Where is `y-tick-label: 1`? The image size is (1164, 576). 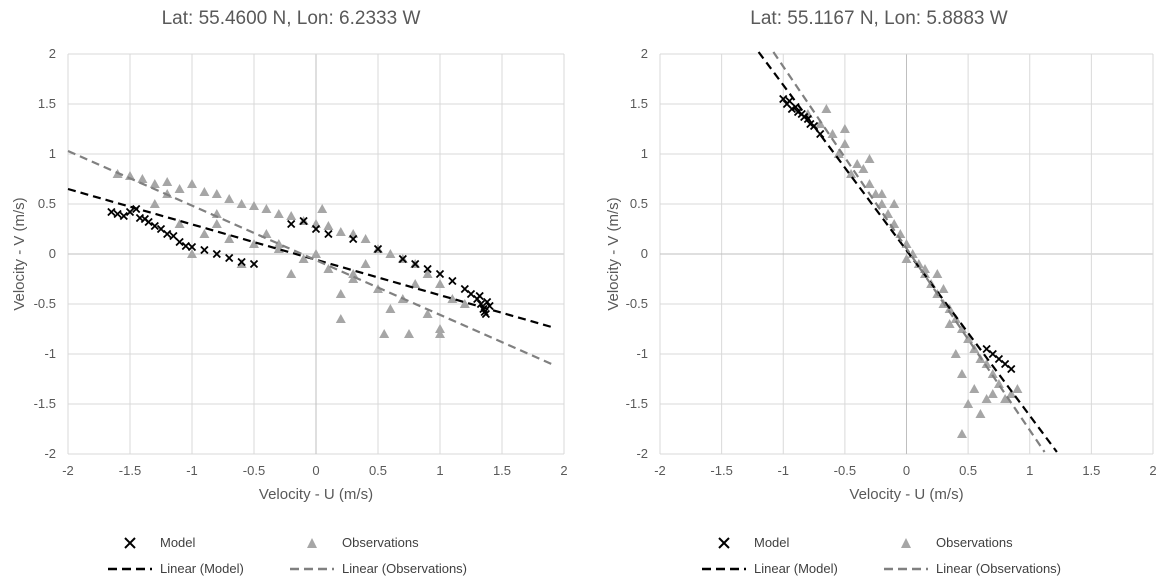
y-tick-label: 1 is located at coordinates (644, 153).